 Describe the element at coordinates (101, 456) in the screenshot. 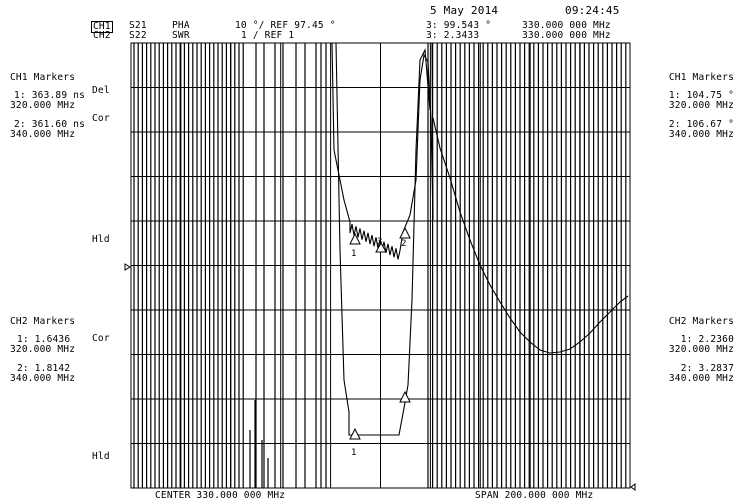

I see `flag-hld-ch2: Hld` at that location.